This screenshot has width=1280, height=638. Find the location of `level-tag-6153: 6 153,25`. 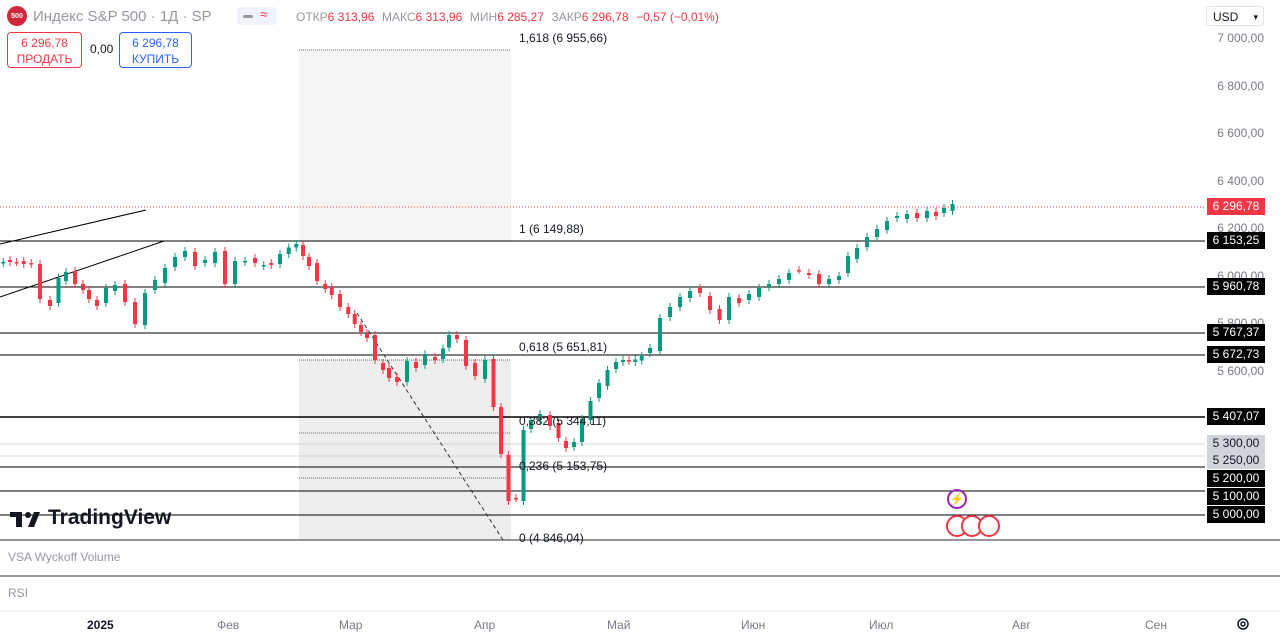

level-tag-6153: 6 153,25 is located at coordinates (1236, 240).